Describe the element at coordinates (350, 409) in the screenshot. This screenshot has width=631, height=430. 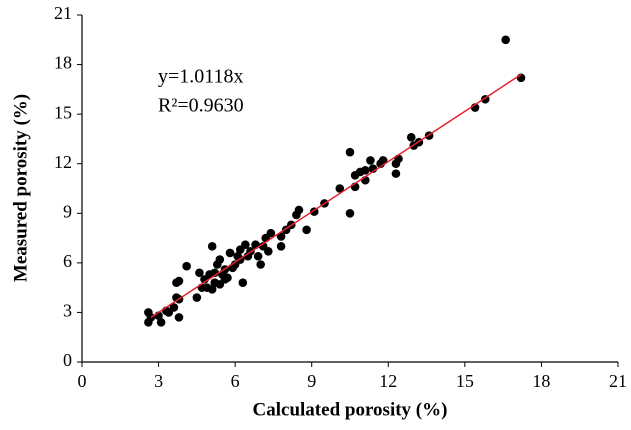
I see `x-axis-title: Calculated porosity (%)` at that location.